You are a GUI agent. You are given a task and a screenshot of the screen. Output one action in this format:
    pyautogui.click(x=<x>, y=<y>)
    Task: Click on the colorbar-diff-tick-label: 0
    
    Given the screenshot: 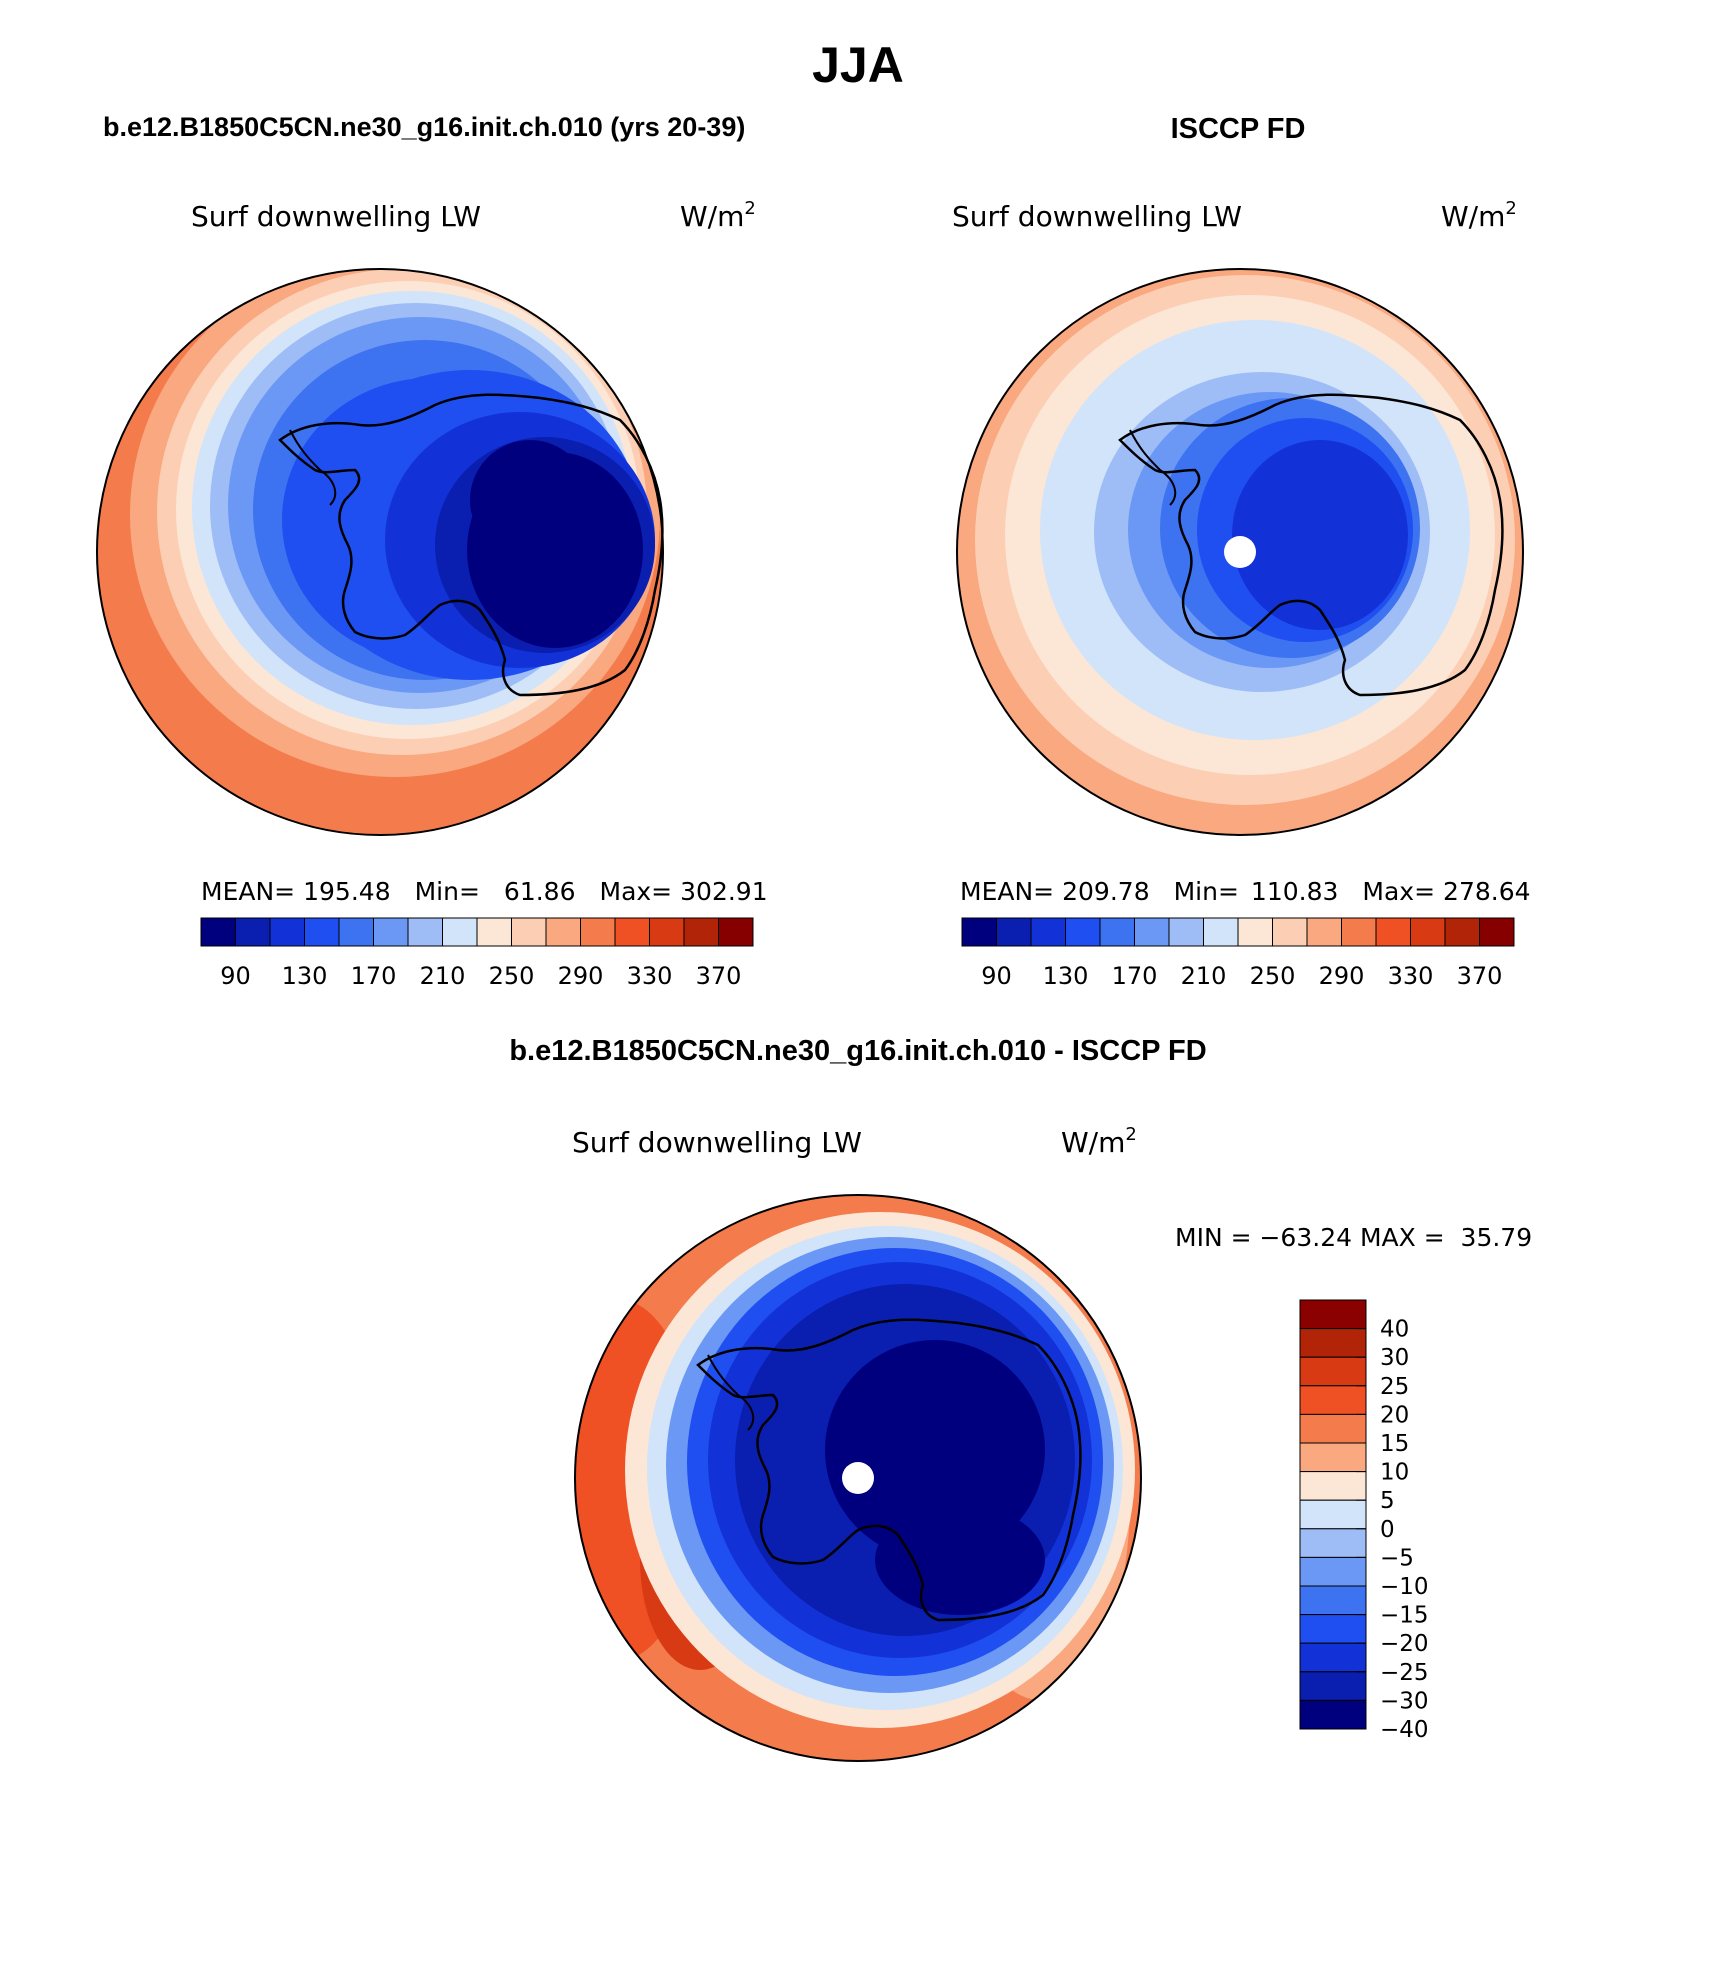 What is the action you would take?
    pyautogui.click(x=1387, y=1530)
    